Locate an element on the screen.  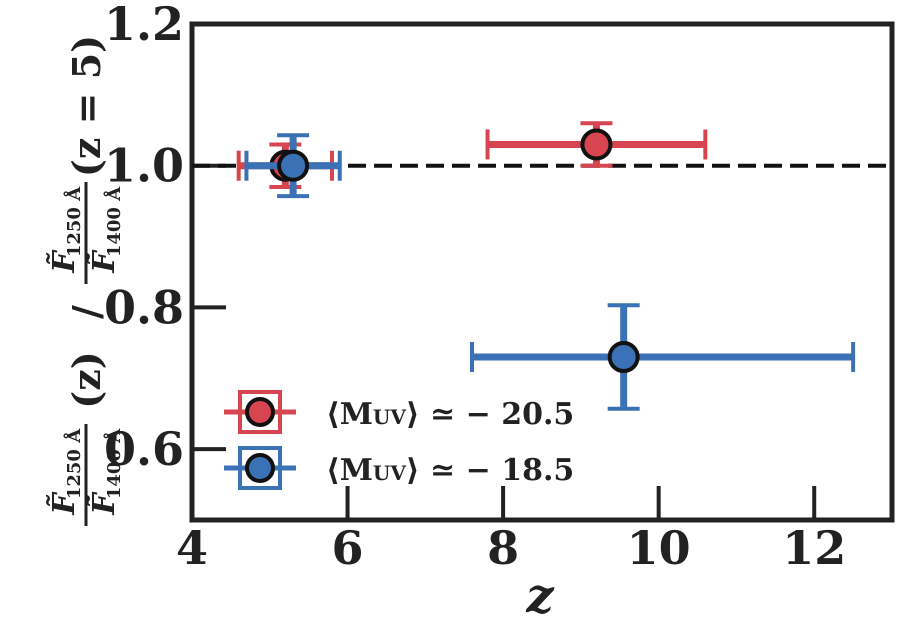
series-1-point-0-group is located at coordinates (293, 166).